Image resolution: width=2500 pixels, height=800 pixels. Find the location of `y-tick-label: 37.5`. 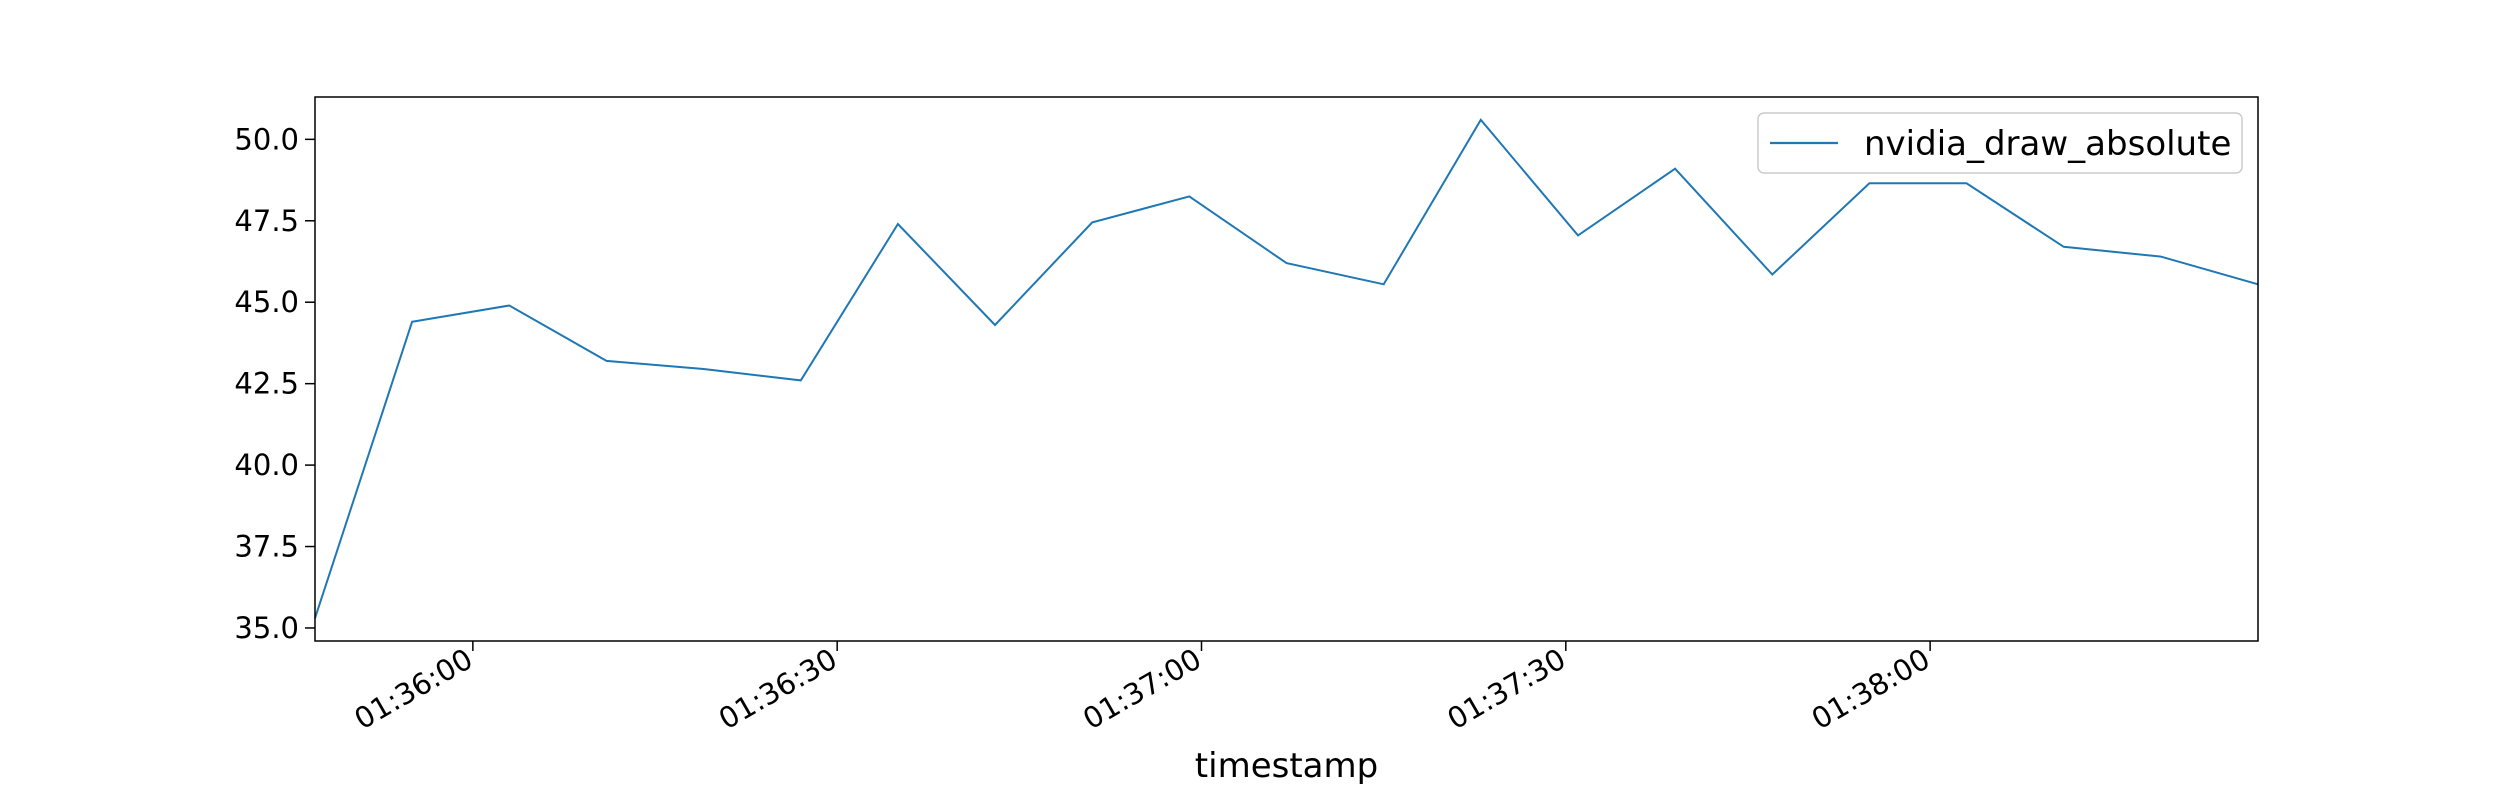

y-tick-label: 37.5 is located at coordinates (266, 547).